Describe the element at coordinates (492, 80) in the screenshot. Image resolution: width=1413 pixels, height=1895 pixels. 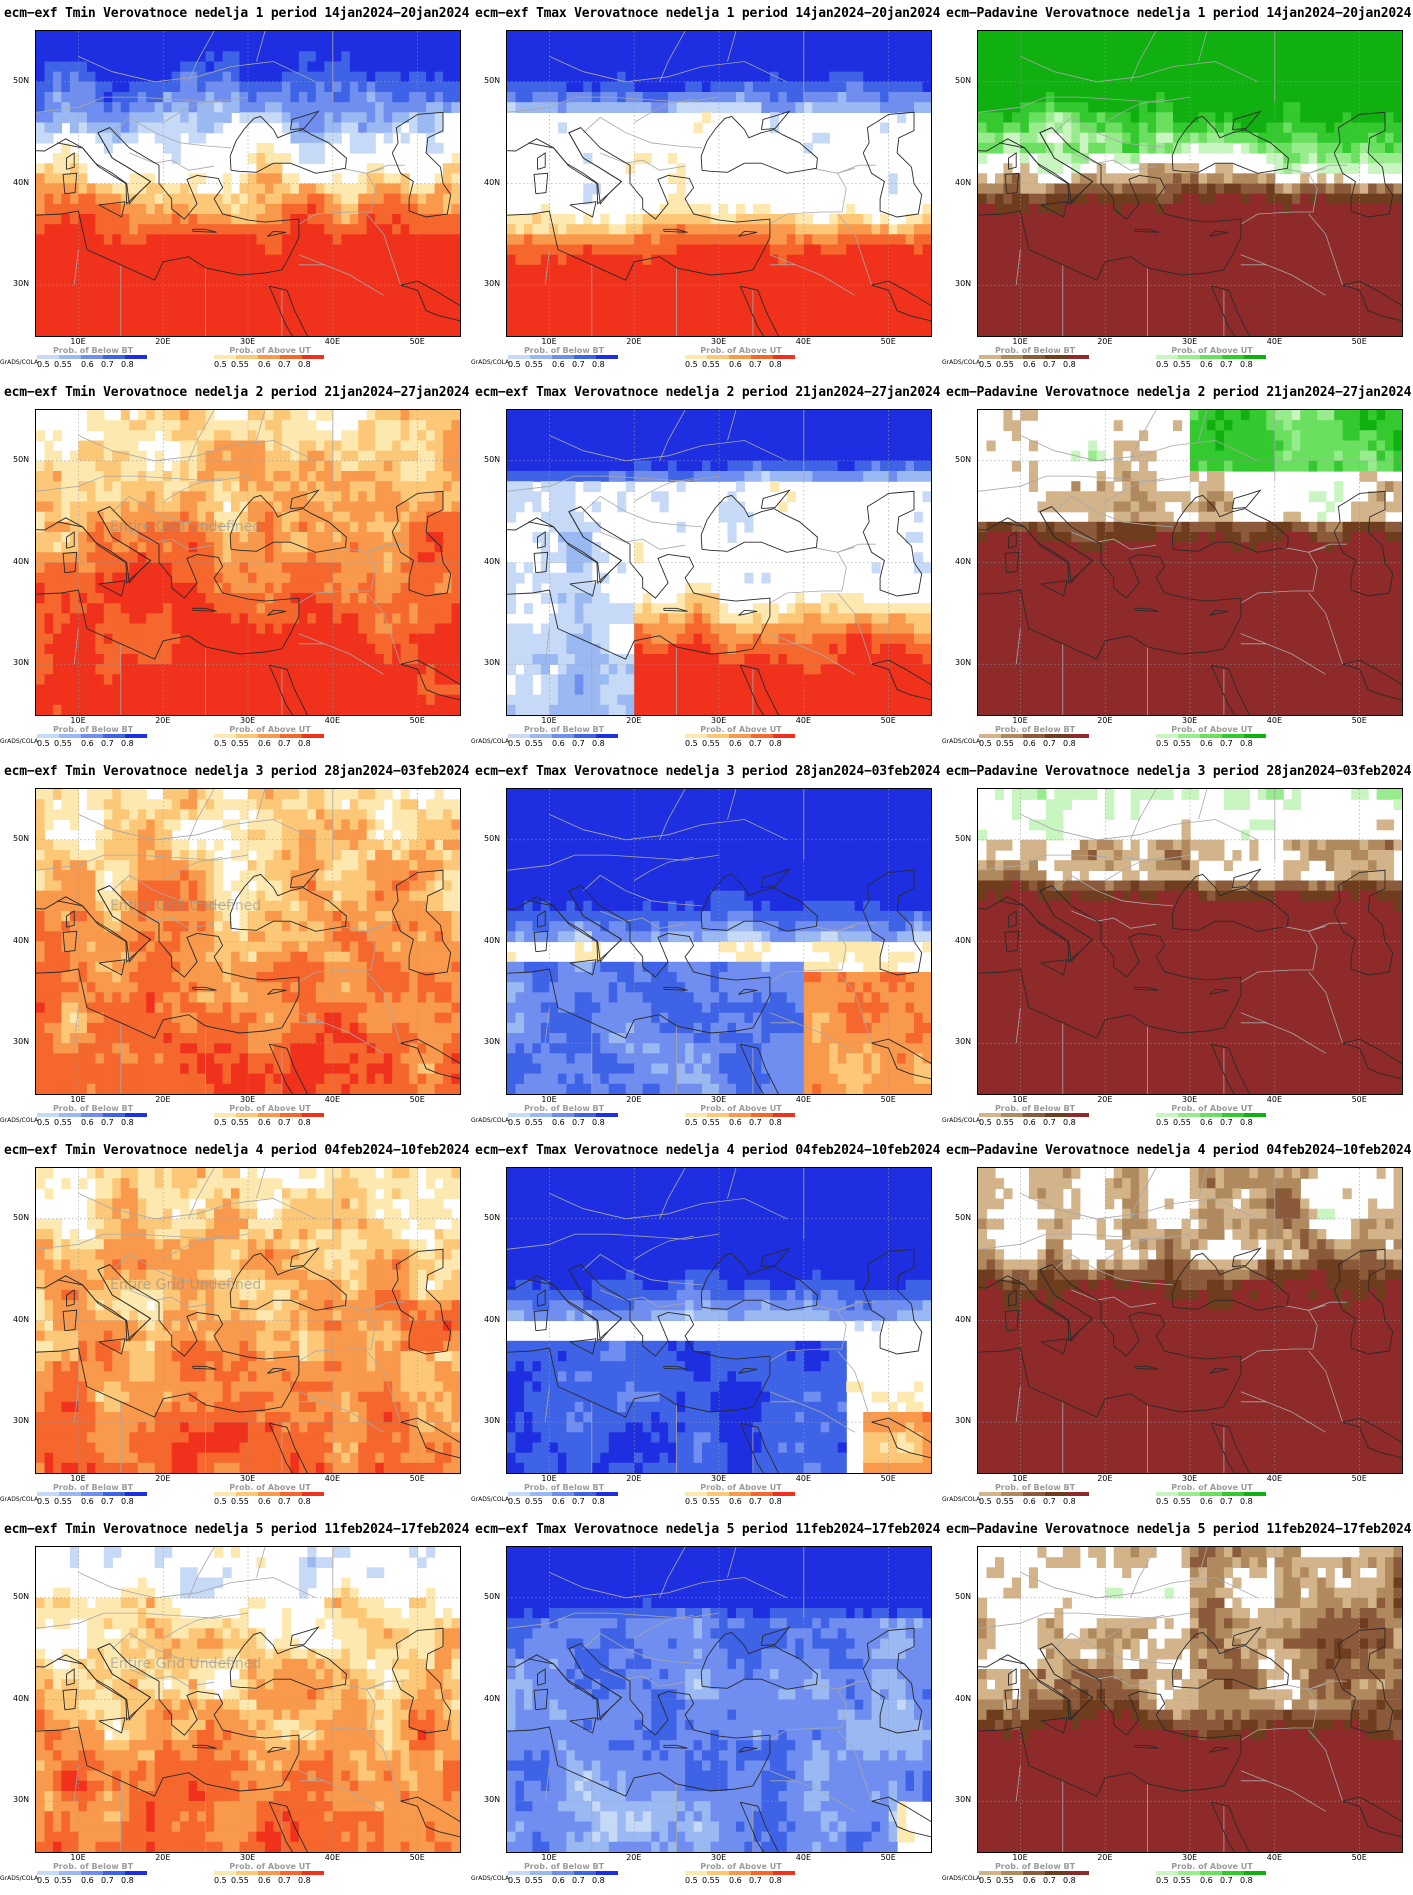
I see `latitude-label: 50N` at that location.